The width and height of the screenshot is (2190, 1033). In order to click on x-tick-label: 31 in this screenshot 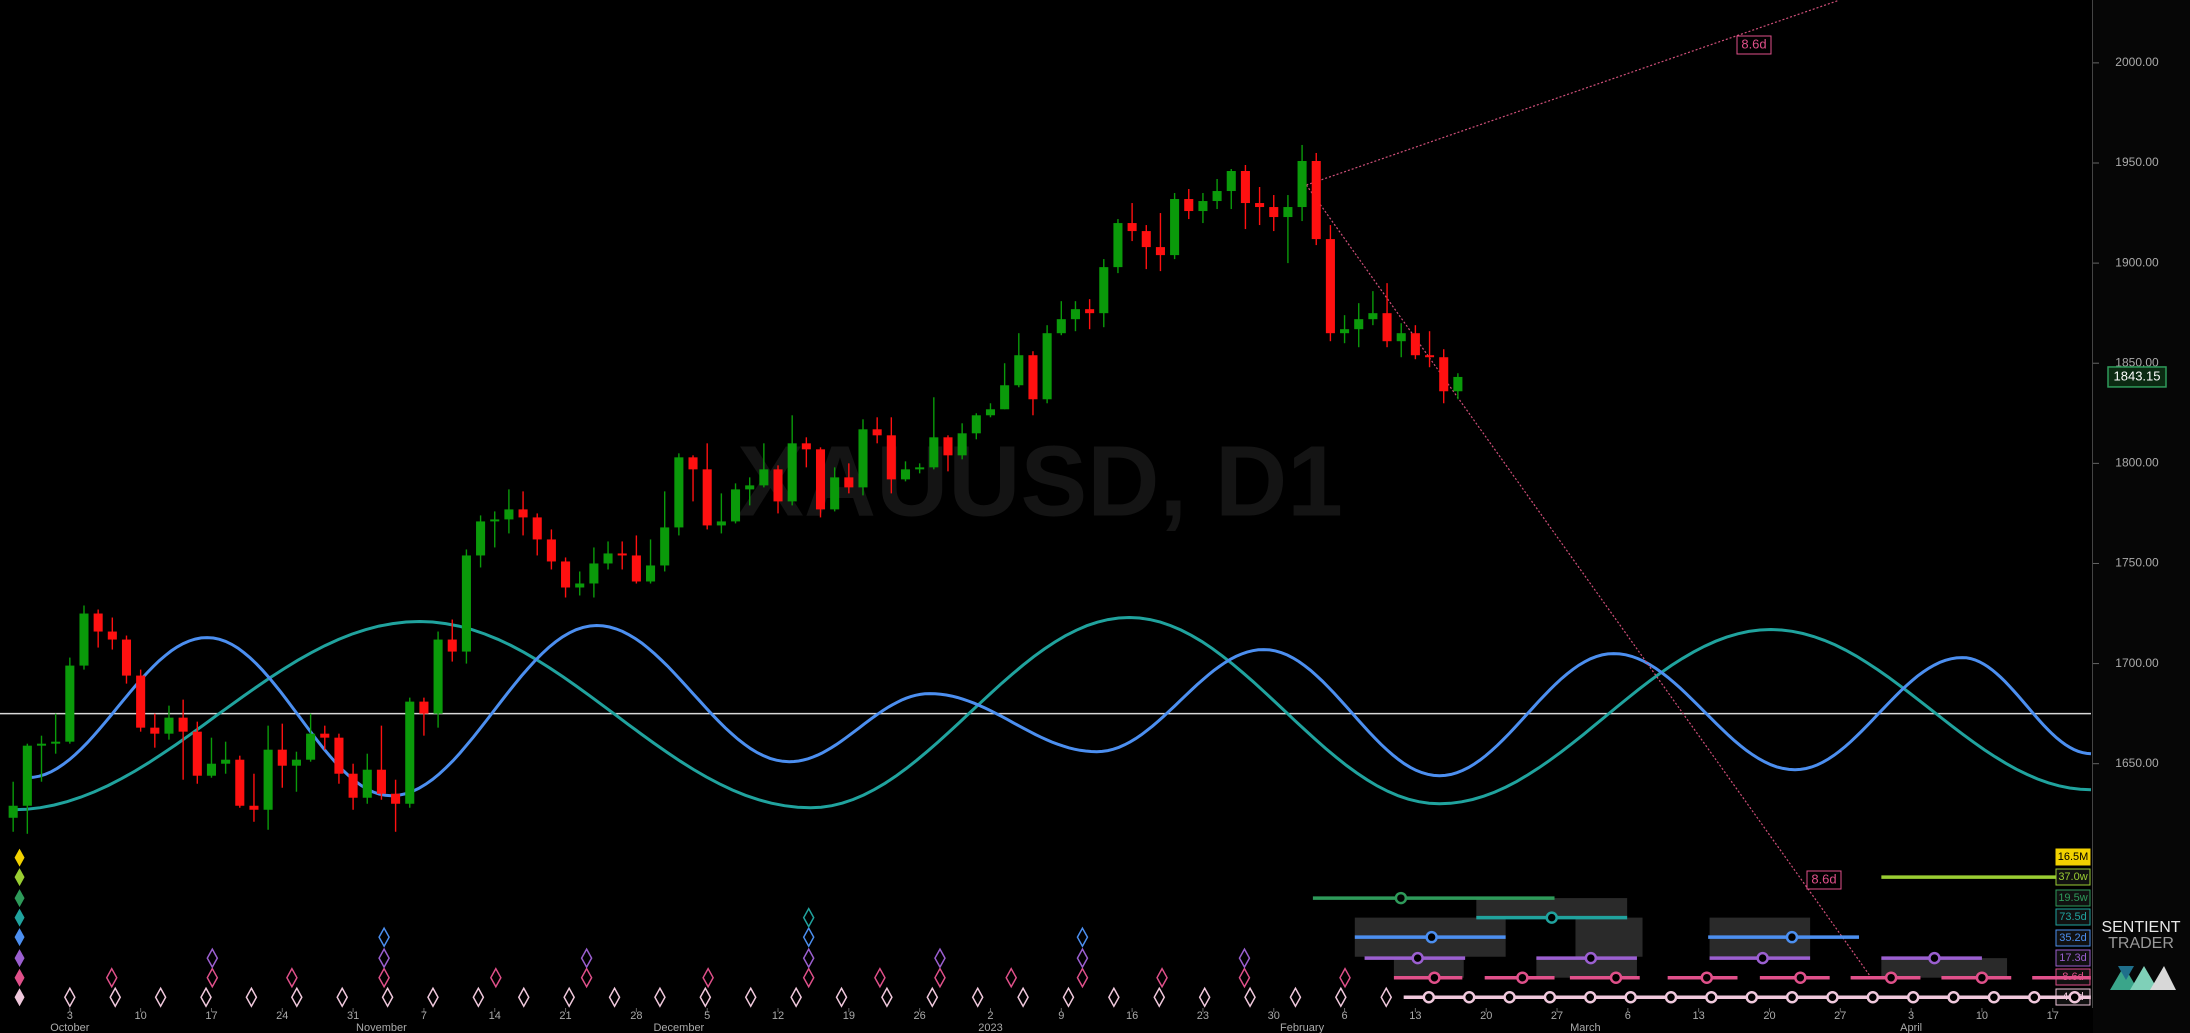, I will do `click(353, 1016)`.